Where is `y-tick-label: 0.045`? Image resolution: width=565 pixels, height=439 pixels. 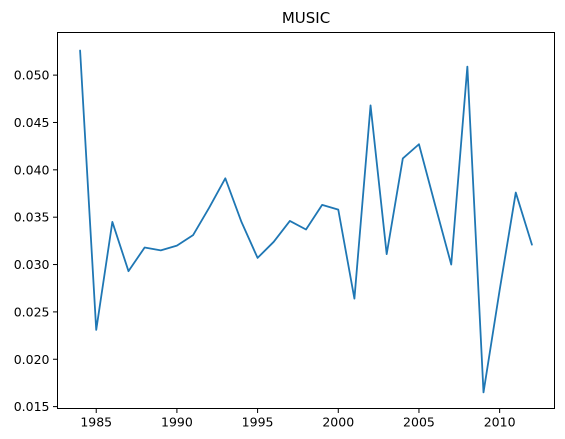
y-tick-label: 0.045 is located at coordinates (32, 122).